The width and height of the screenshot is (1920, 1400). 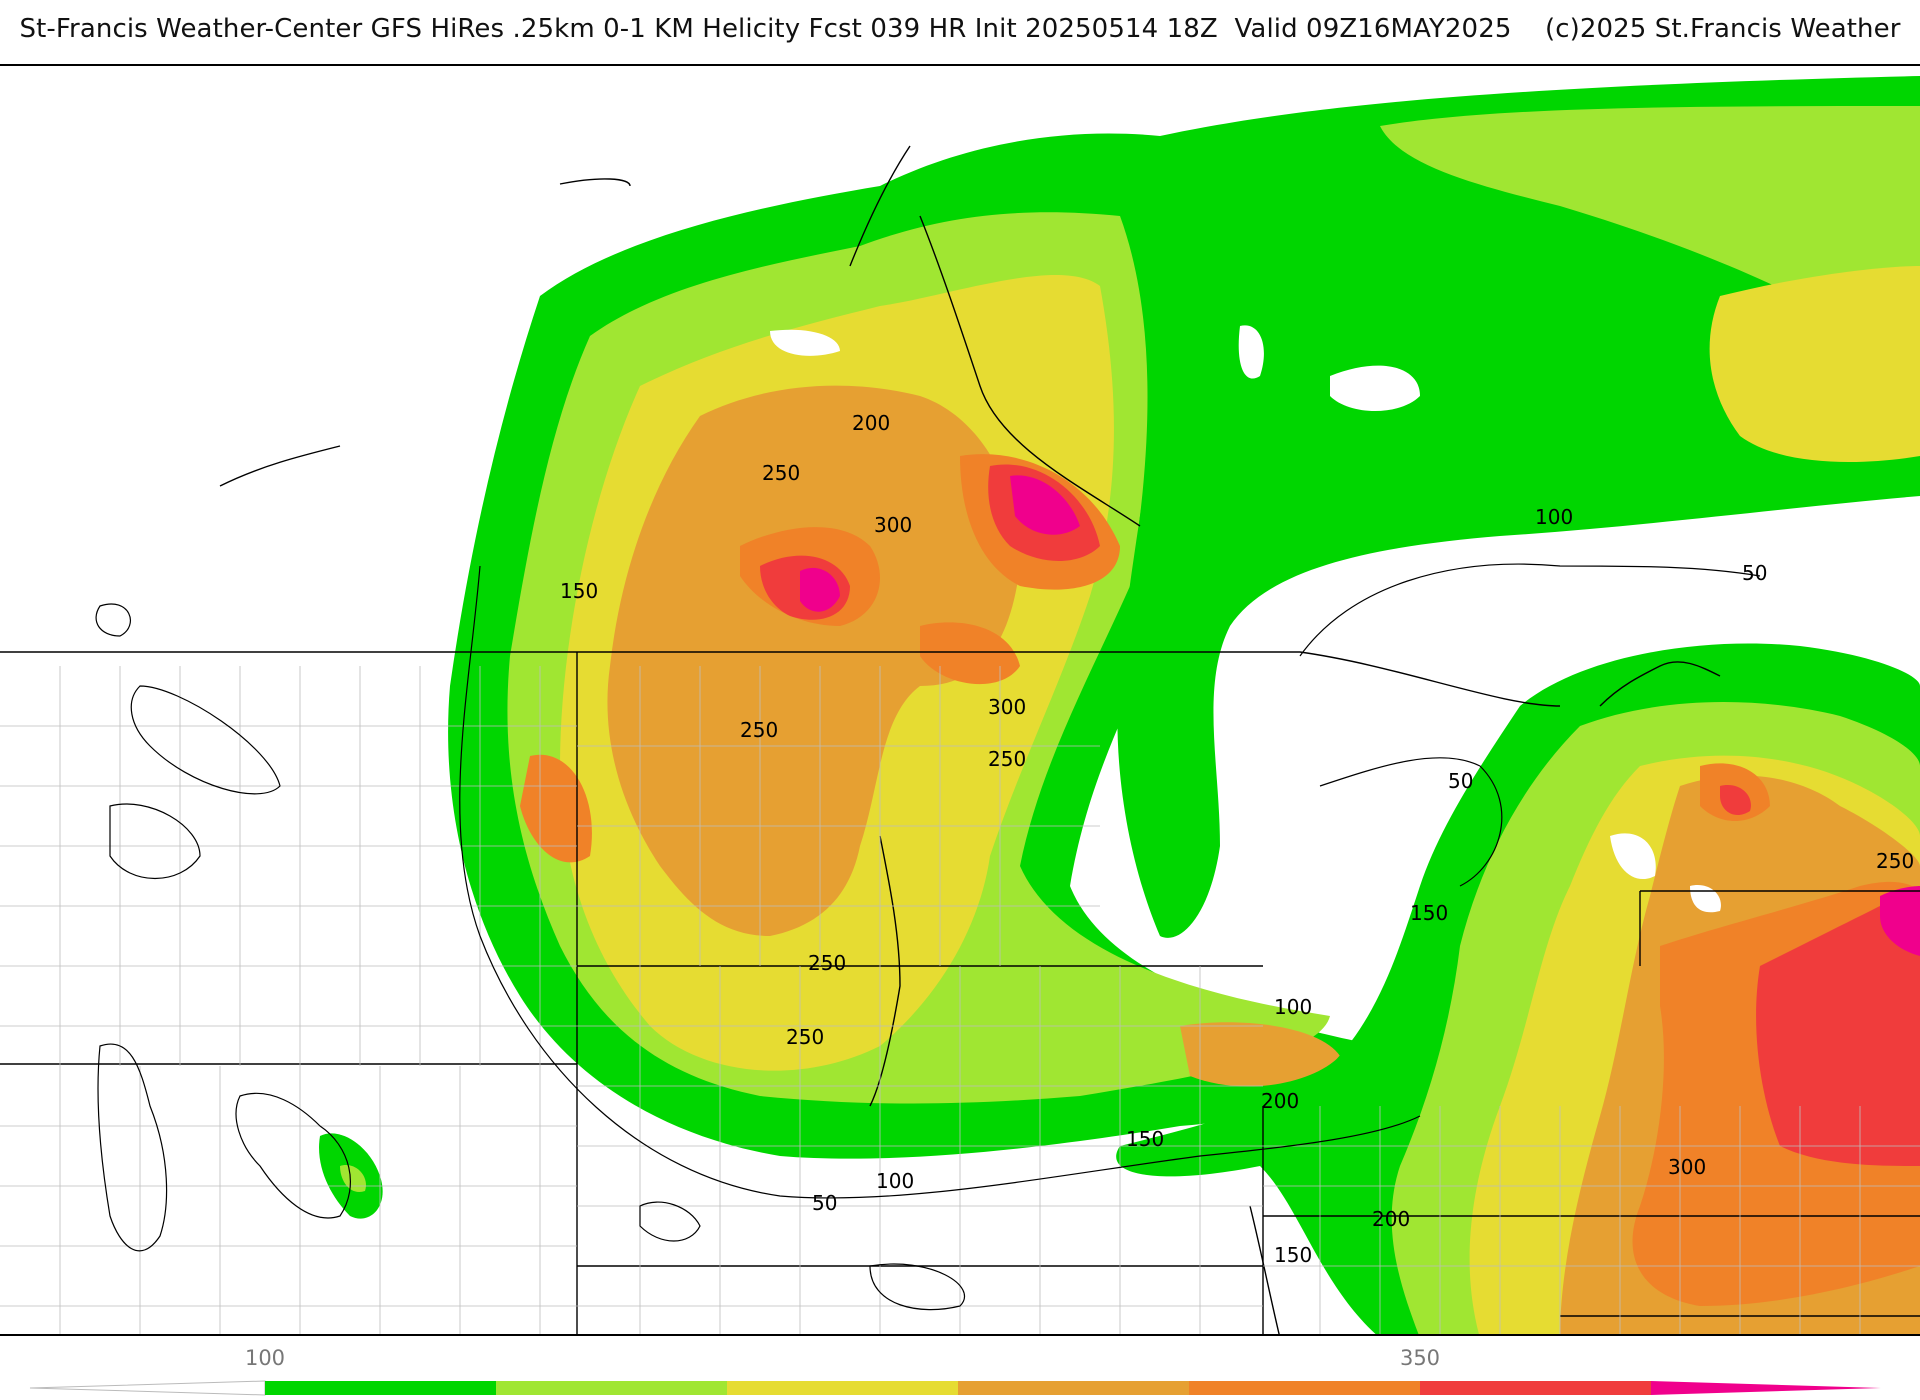 What do you see at coordinates (1260, 1054) in the screenshot?
I see `contour-fill-250b` at bounding box center [1260, 1054].